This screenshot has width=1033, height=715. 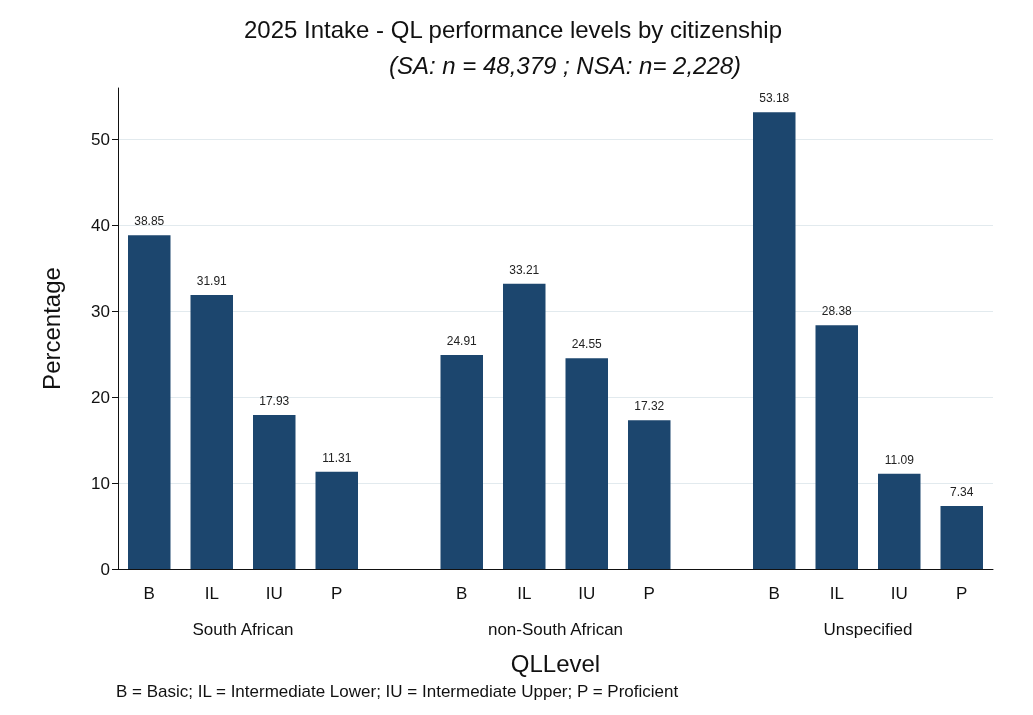 I want to click on data-label: 31.91, so click(x=212, y=280).